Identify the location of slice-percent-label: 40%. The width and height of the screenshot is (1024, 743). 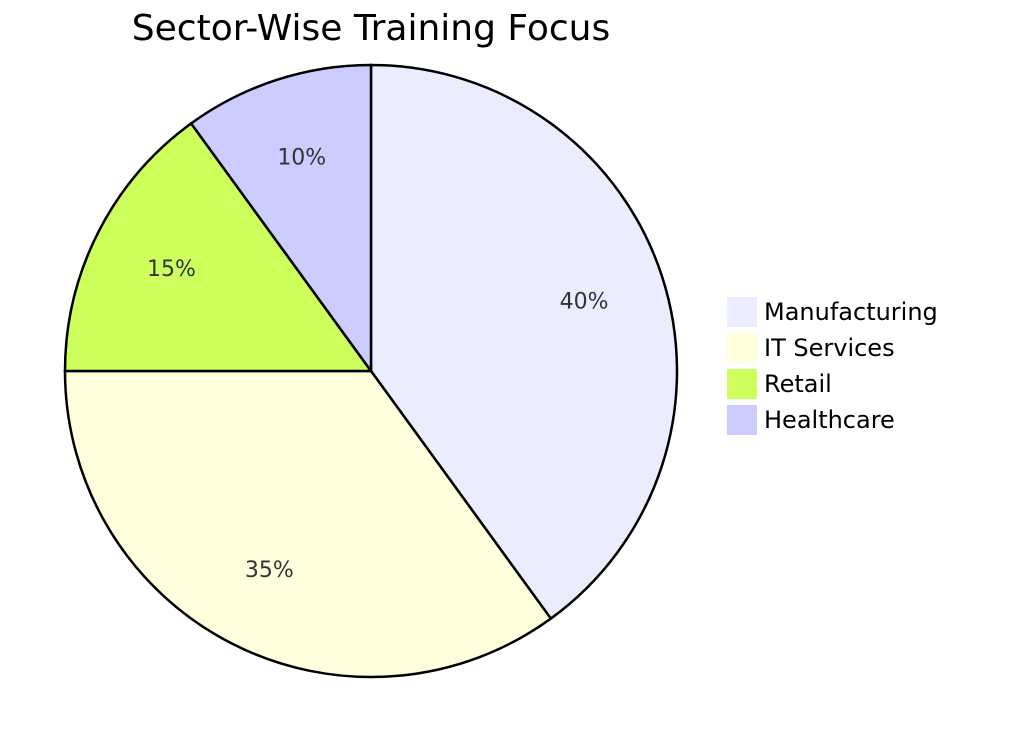
(584, 301).